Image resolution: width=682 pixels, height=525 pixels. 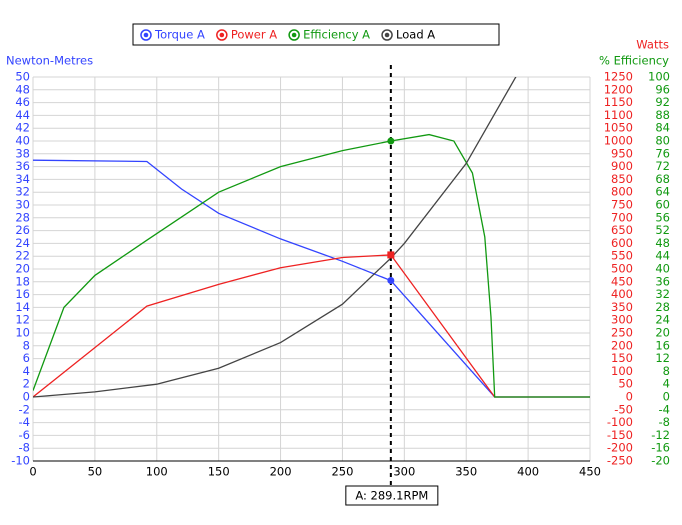 I want to click on y-tick-label: 4, so click(x=26, y=371).